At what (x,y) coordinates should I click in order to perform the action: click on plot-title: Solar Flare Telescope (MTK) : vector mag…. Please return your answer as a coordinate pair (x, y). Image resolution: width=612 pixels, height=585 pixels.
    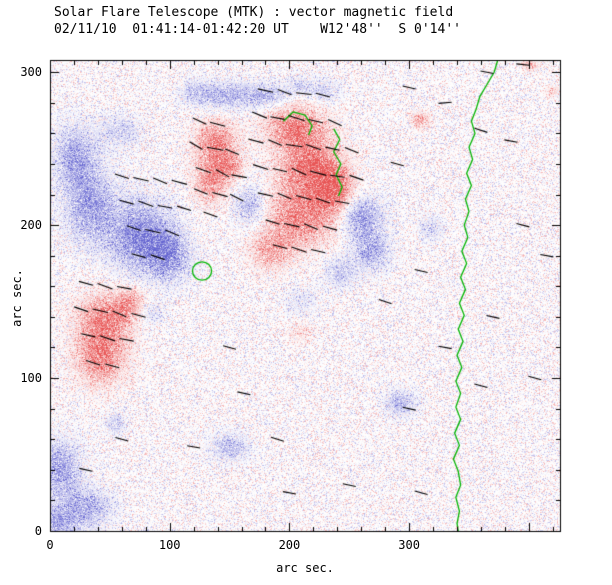
    Looking at the image, I should click on (254, 12).